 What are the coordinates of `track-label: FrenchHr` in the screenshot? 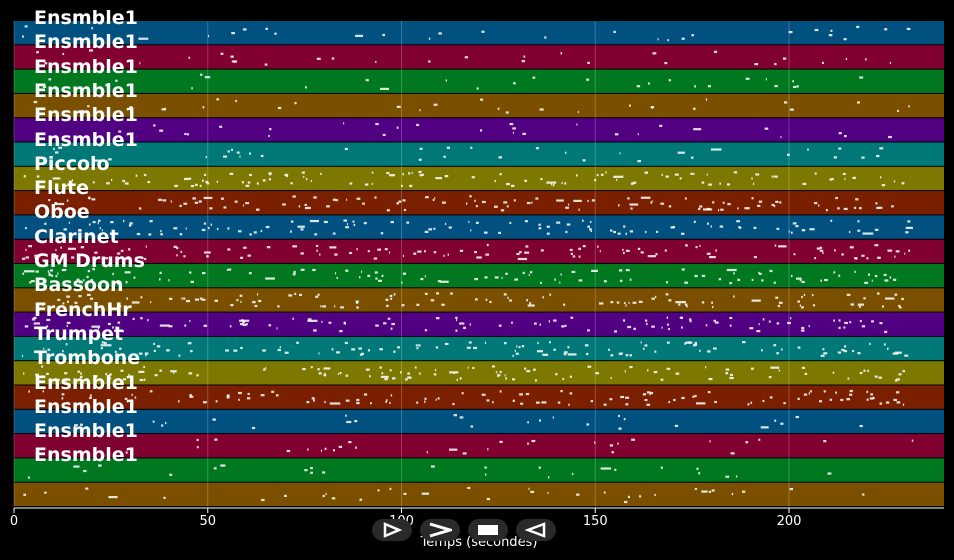 It's located at (83, 309).